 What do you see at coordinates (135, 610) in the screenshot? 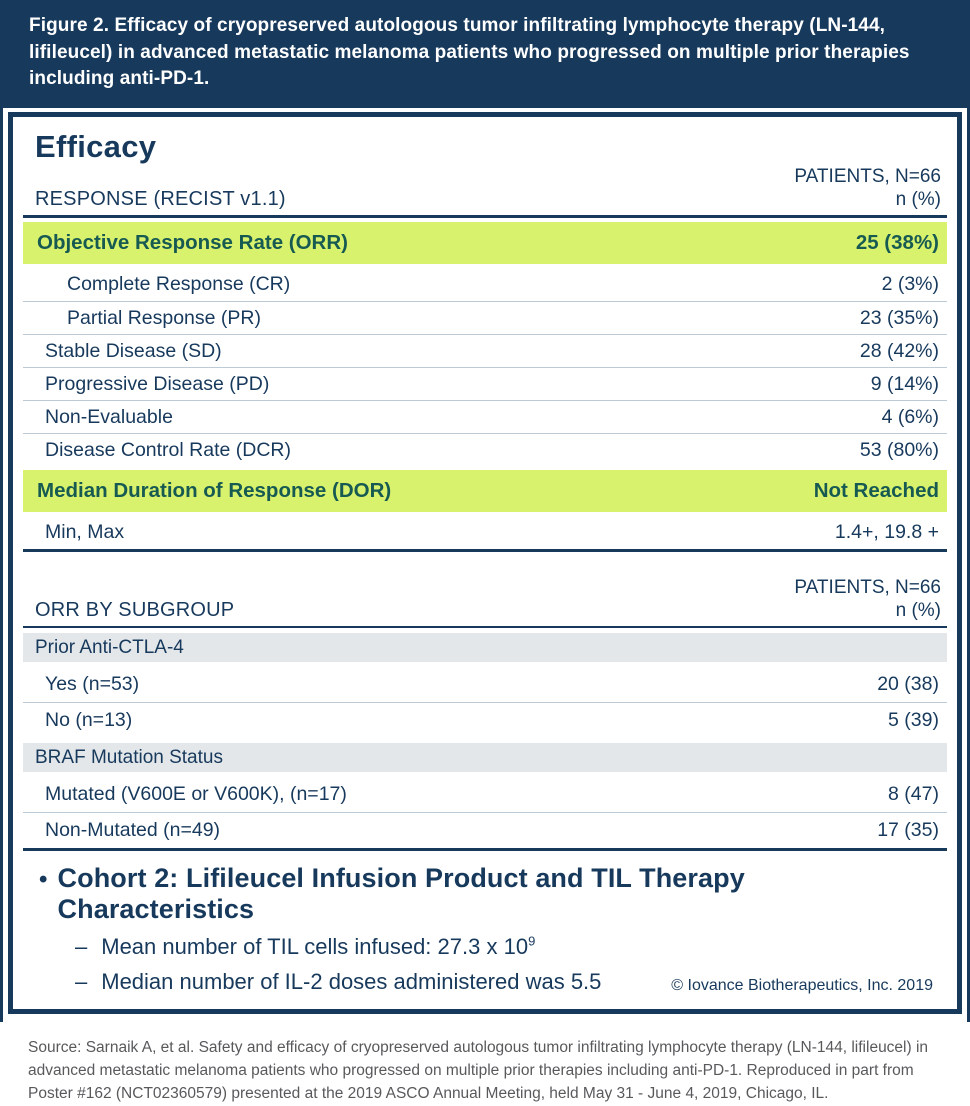
I see `subgroup-header-label: ORR BY SUBGROUP` at bounding box center [135, 610].